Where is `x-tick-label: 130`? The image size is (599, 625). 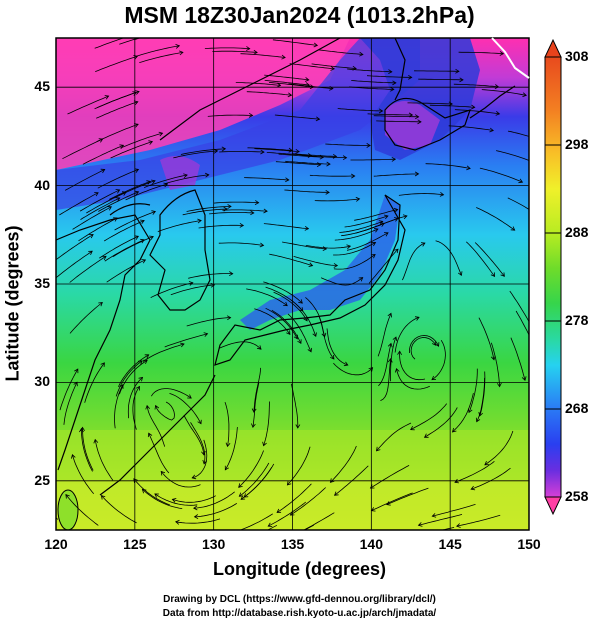 x-tick-label: 130 is located at coordinates (213, 544).